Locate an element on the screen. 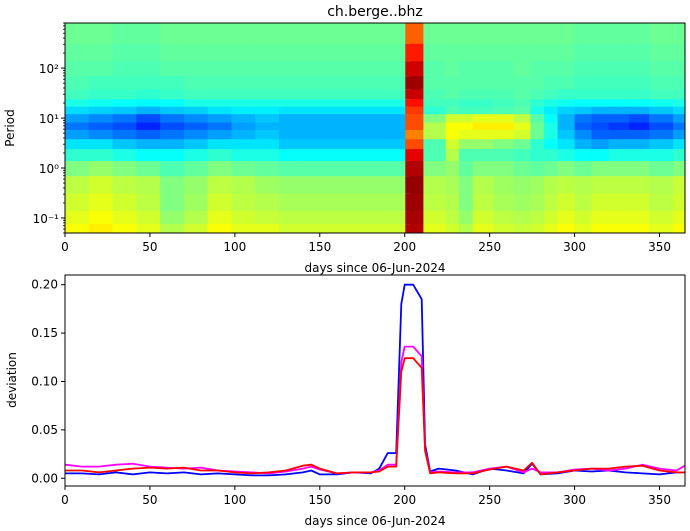 Image resolution: width=690 pixels, height=531 pixels. spectrogram-x-ticks: 0 50 100 150 200 250 300 350 is located at coordinates (366, 243).